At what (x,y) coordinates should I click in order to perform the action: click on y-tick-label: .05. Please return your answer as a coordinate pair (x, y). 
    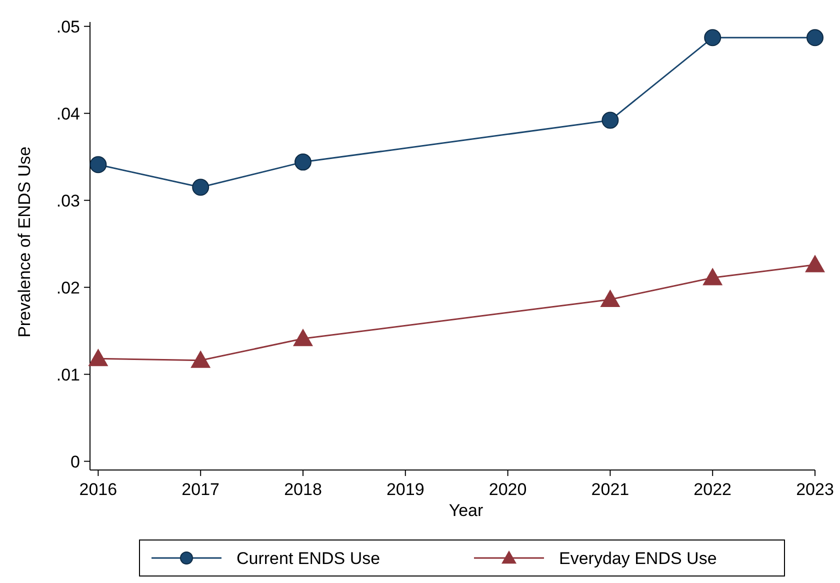
    Looking at the image, I should click on (68, 26).